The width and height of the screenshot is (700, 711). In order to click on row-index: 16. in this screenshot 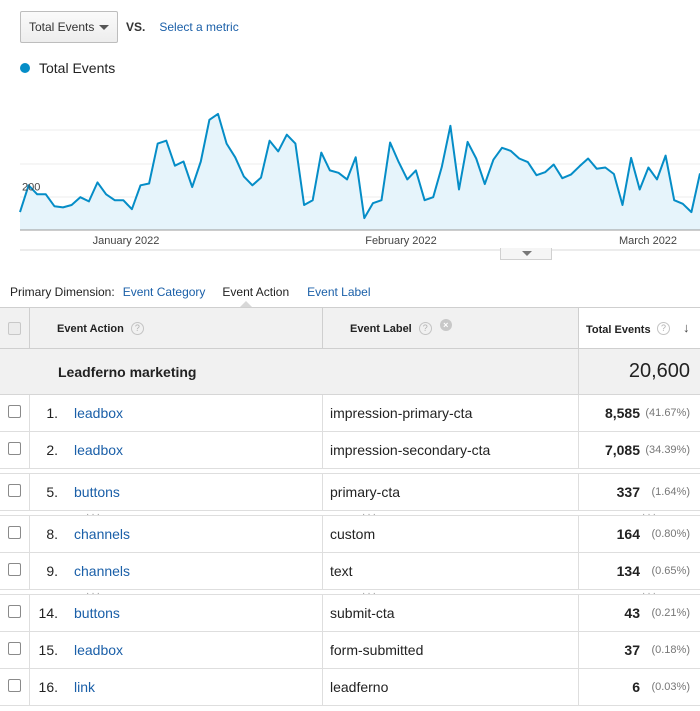, I will do `click(48, 687)`.